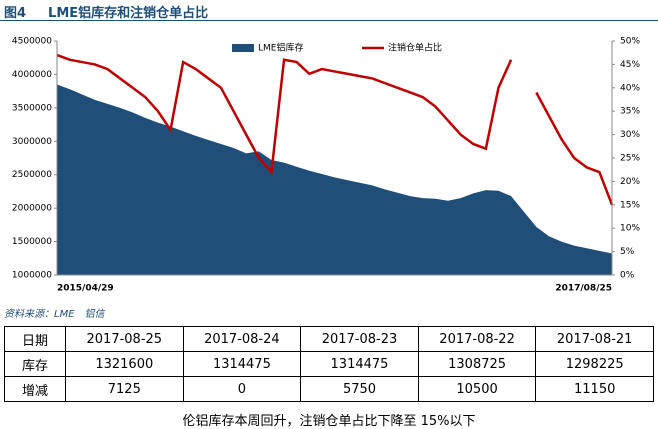 The height and width of the screenshot is (429, 658). What do you see at coordinates (124, 389) in the screenshot?
I see `table-cell: 7125` at bounding box center [124, 389].